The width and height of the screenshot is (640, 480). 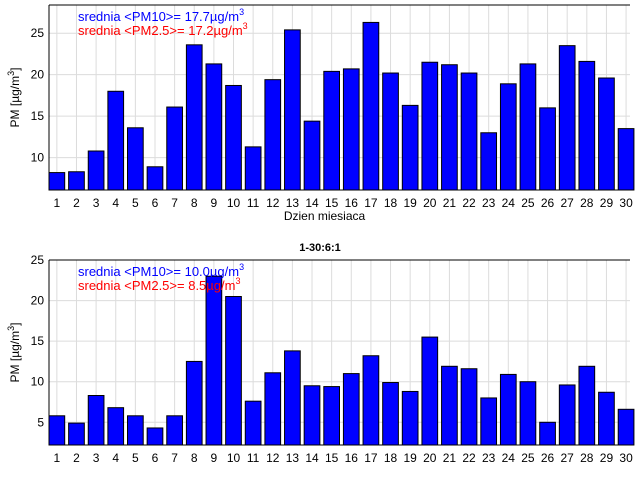 What do you see at coordinates (161, 270) in the screenshot?
I see `mean-annotation: srednia <PM10>= 10.0µg/m3` at bounding box center [161, 270].